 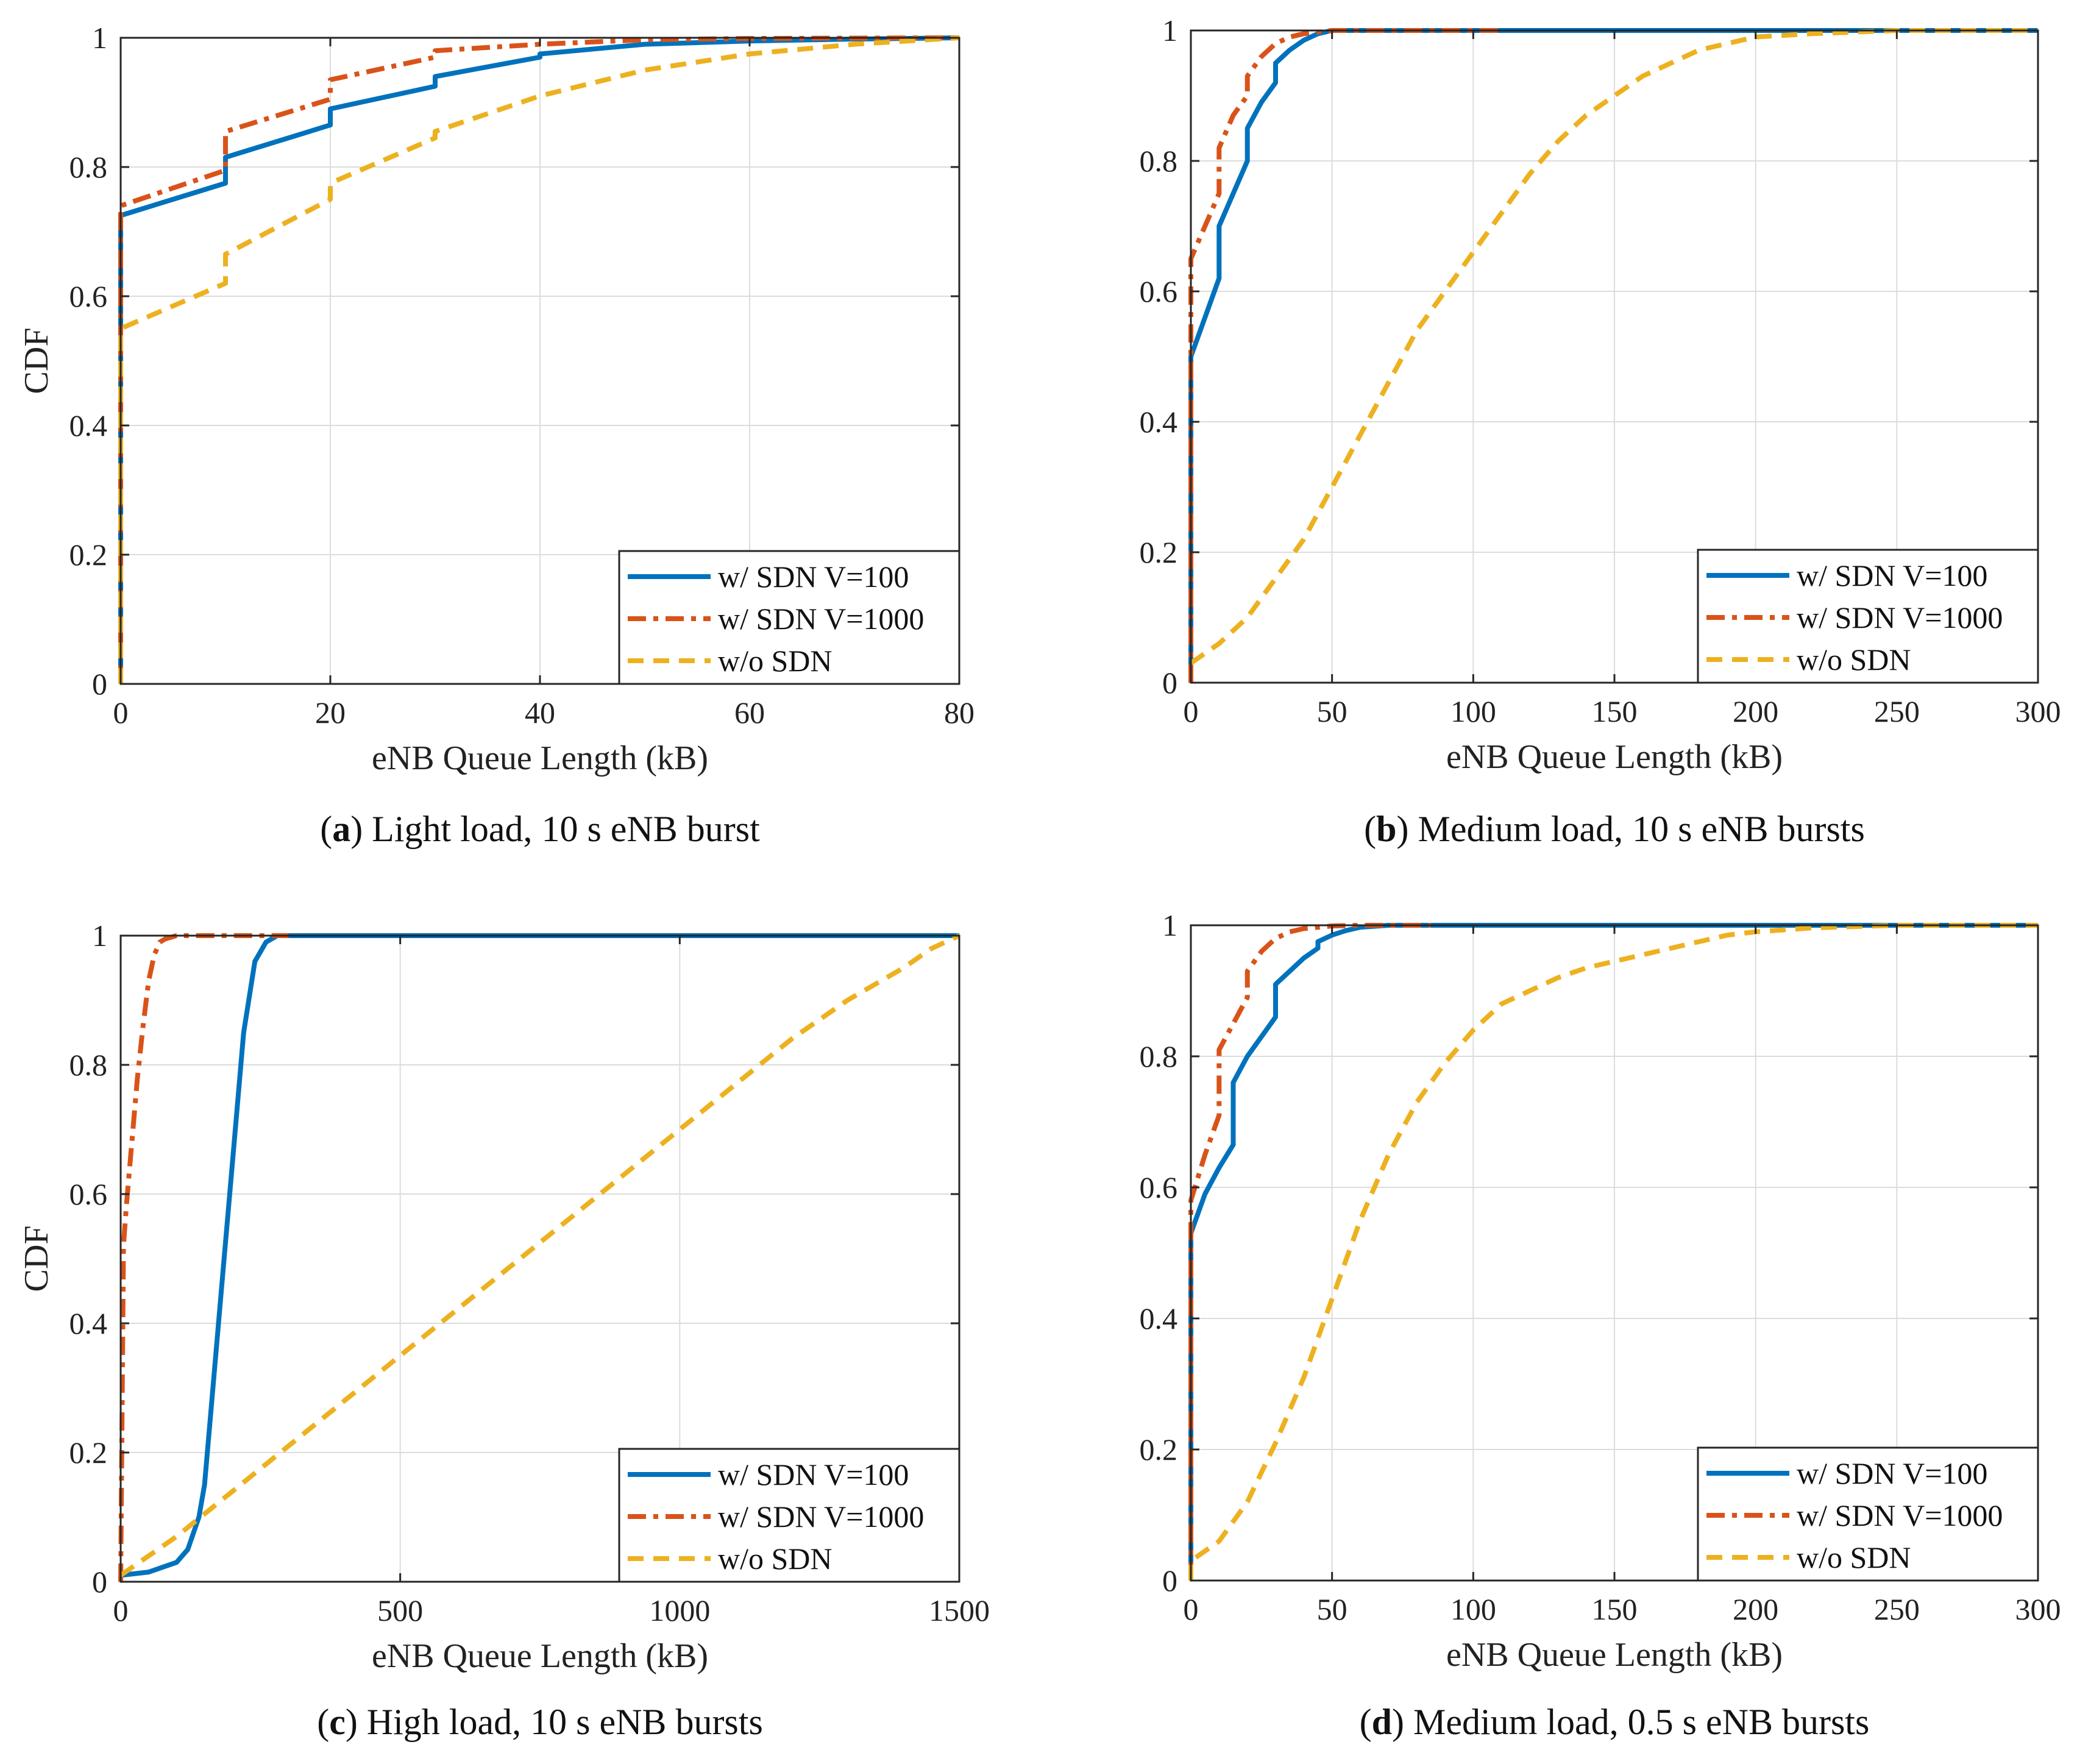 I want to click on series-line-v100, so click(x=539, y=359).